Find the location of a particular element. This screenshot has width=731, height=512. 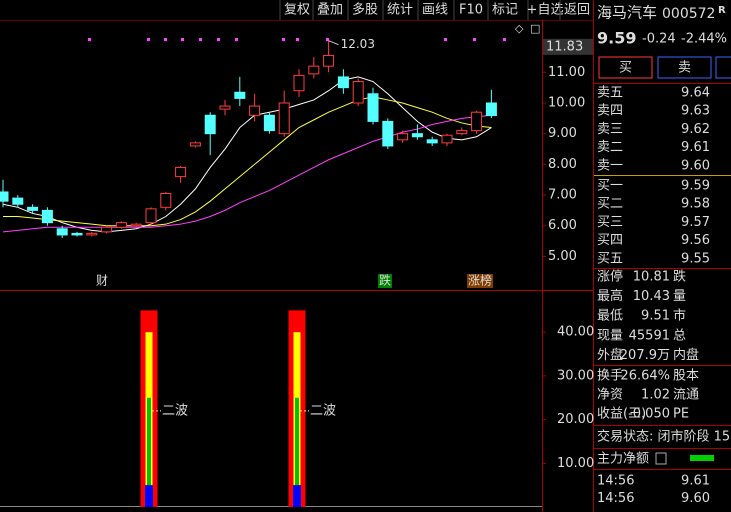

flow-icon is located at coordinates (661, 458).